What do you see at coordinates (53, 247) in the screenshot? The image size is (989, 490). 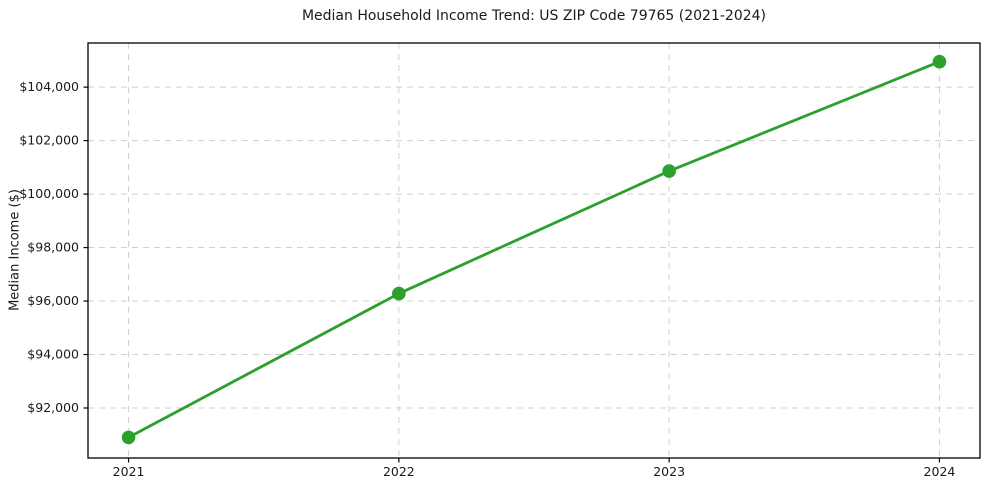 I see `y-tick-label: $98,000` at bounding box center [53, 247].